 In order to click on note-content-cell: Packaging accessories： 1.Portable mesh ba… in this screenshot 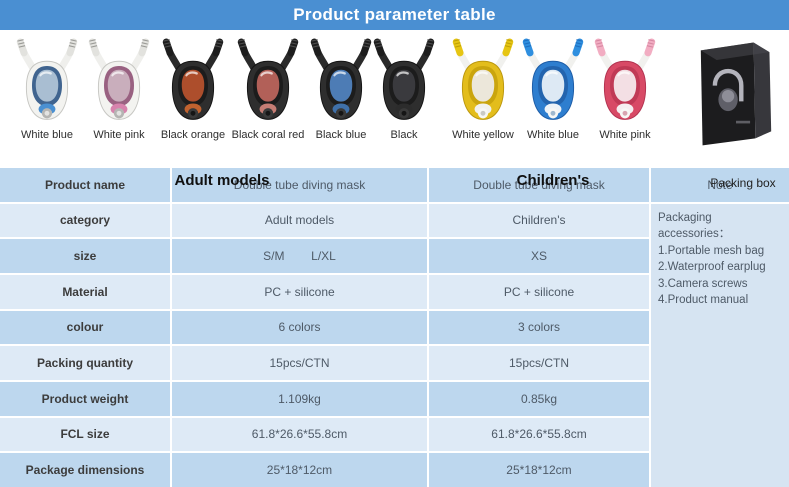, I will do `click(720, 345)`.